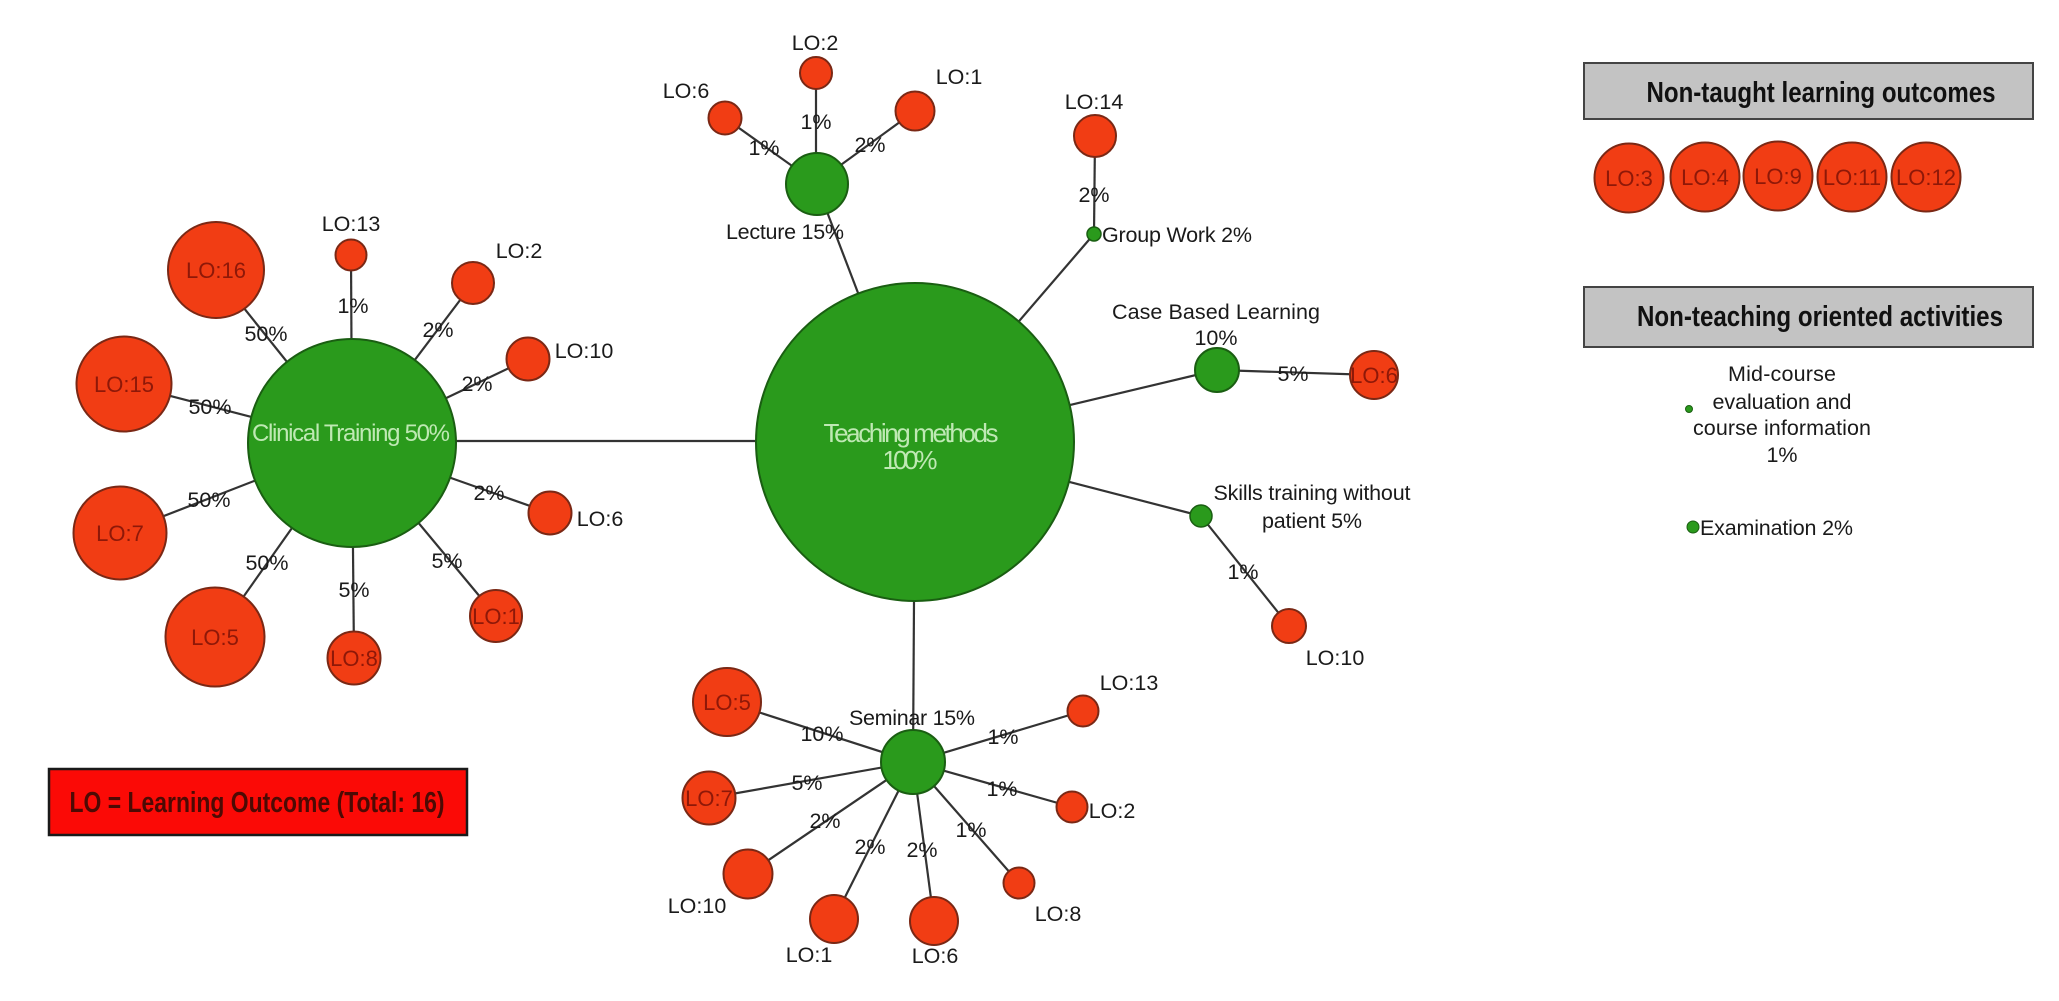  I want to click on svg-text: LO:16, so click(216, 270).